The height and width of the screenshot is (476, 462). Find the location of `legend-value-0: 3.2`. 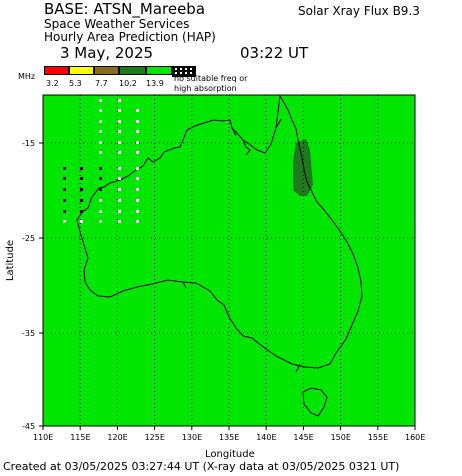

legend-value-0: 3.2 is located at coordinates (52, 83).